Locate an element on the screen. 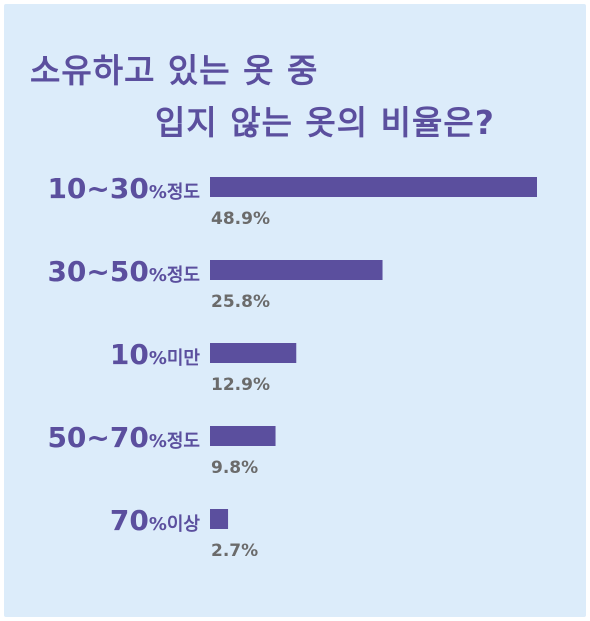 This screenshot has height=621, width=590. chart-title-line-2: 입지 않는 옷의 비율은? is located at coordinates (325, 122).